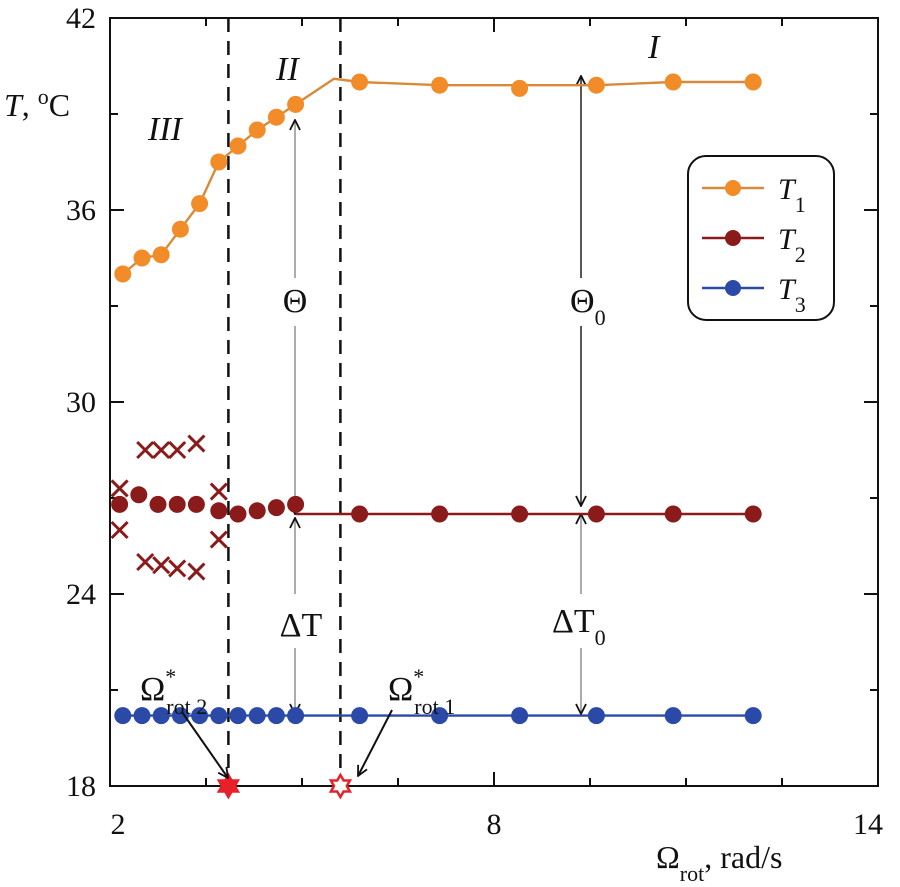 Image resolution: width=900 pixels, height=887 pixels. What do you see at coordinates (868, 824) in the screenshot?
I see `x-tick-label-14: 14` at bounding box center [868, 824].